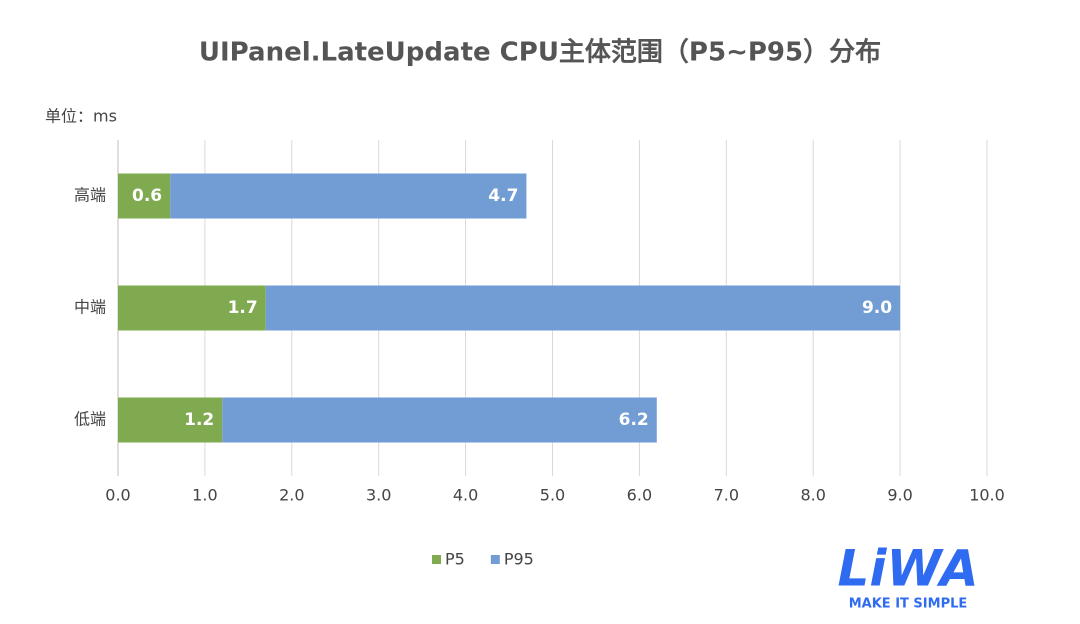  What do you see at coordinates (147, 196) in the screenshot?
I see `data-label: 0.6` at bounding box center [147, 196].